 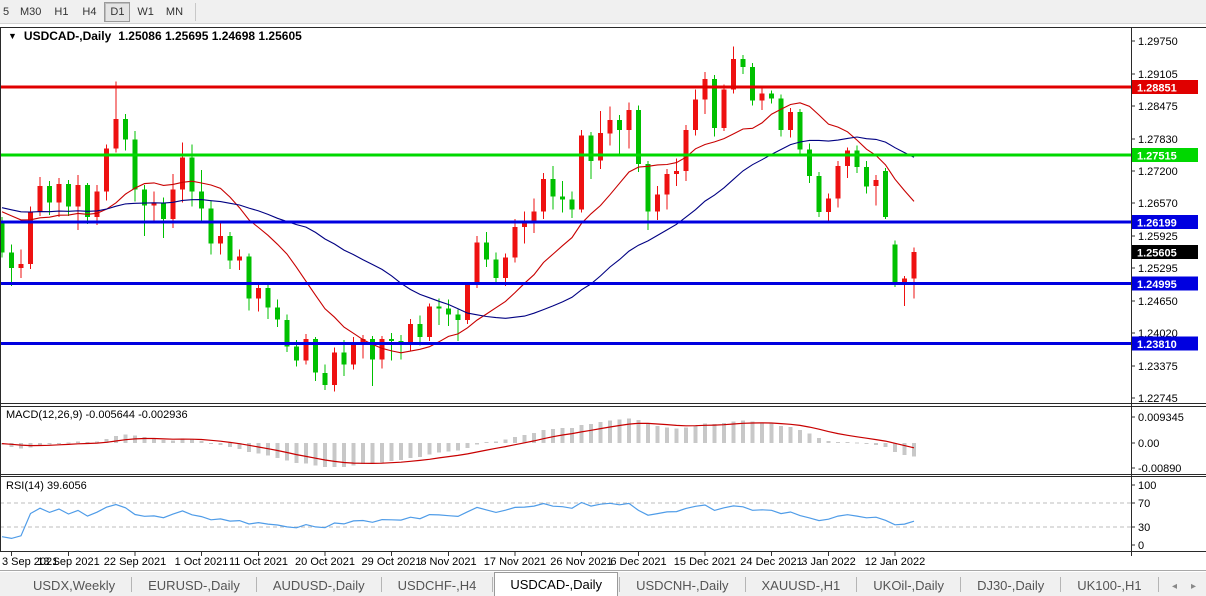 I want to click on hline-price-label-1.23810-text: 1.23810, so click(x=1157, y=345).